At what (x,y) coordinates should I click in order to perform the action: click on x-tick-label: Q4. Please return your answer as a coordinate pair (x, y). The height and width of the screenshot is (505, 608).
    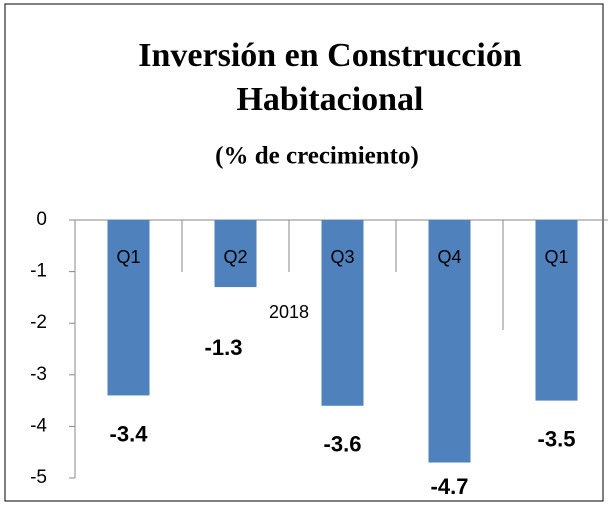
    Looking at the image, I should click on (449, 257).